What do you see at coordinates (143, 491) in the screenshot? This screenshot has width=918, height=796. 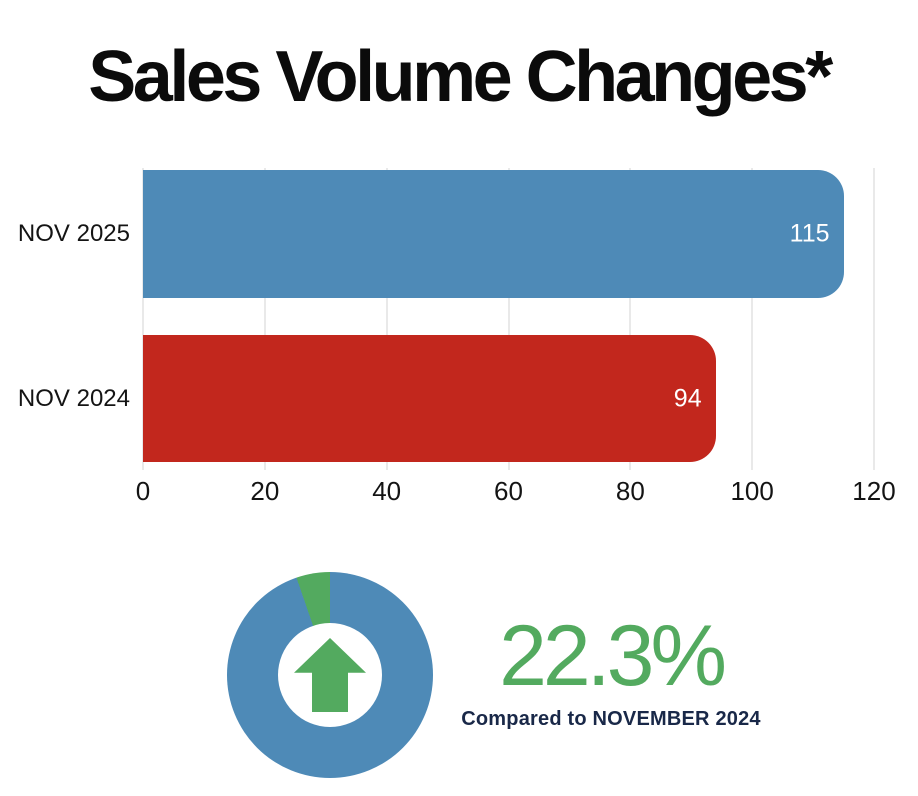 I see `x-tick-label: 0` at bounding box center [143, 491].